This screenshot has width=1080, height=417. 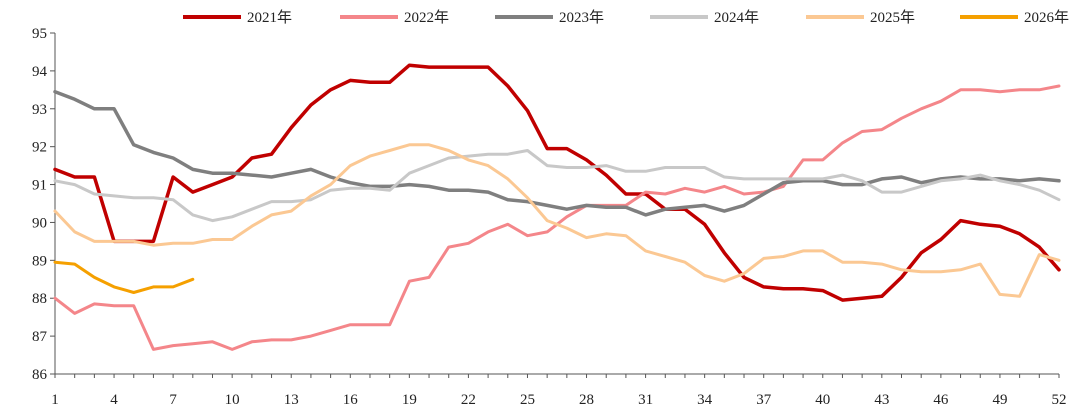 What do you see at coordinates (1046, 17) in the screenshot?
I see `legend-label: 2026年` at bounding box center [1046, 17].